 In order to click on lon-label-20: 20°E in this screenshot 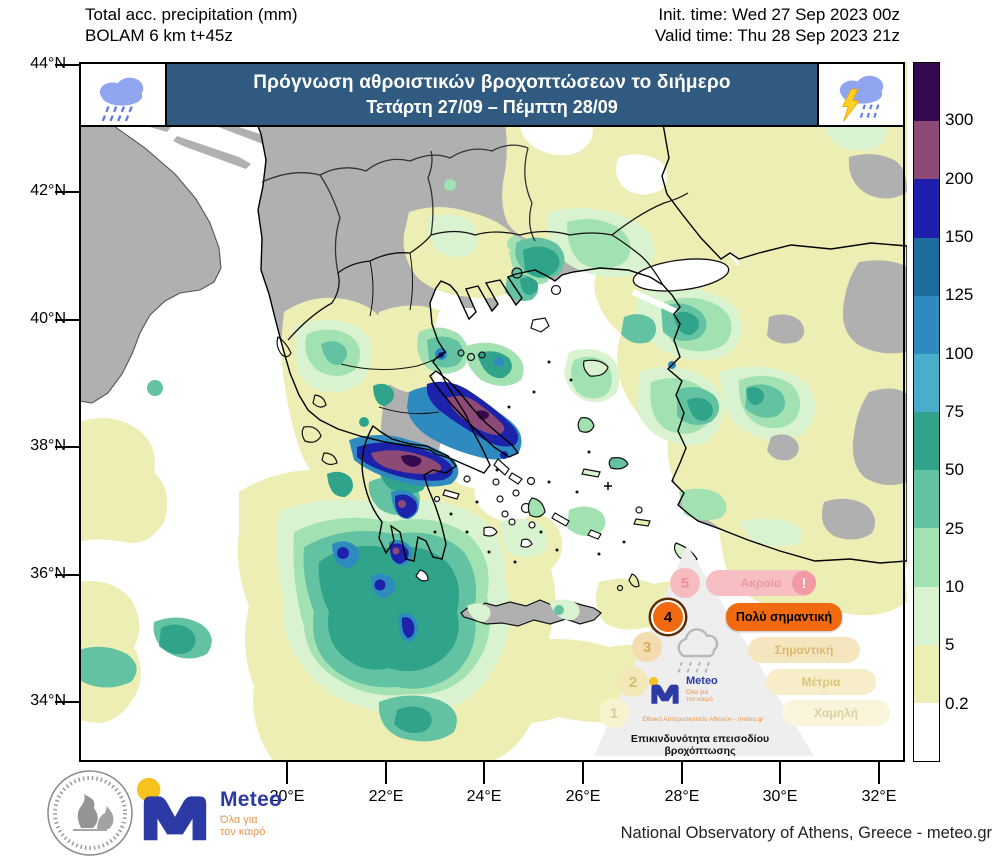, I will do `click(287, 796)`.